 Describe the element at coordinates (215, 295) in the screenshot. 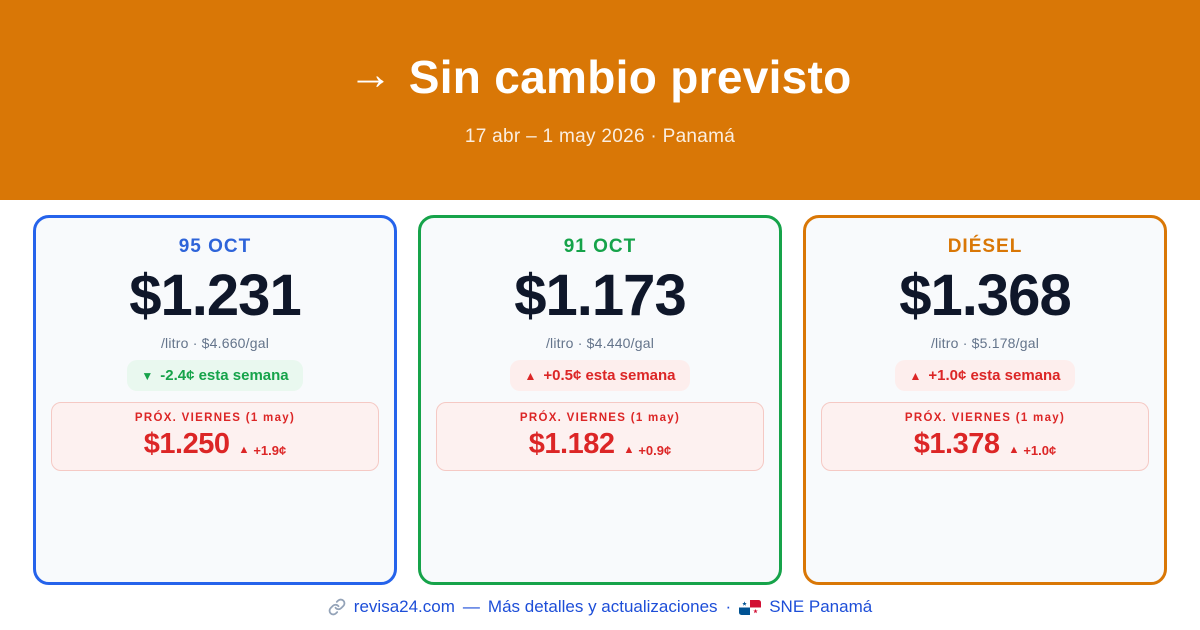

I see `current-price: $1.231` at that location.